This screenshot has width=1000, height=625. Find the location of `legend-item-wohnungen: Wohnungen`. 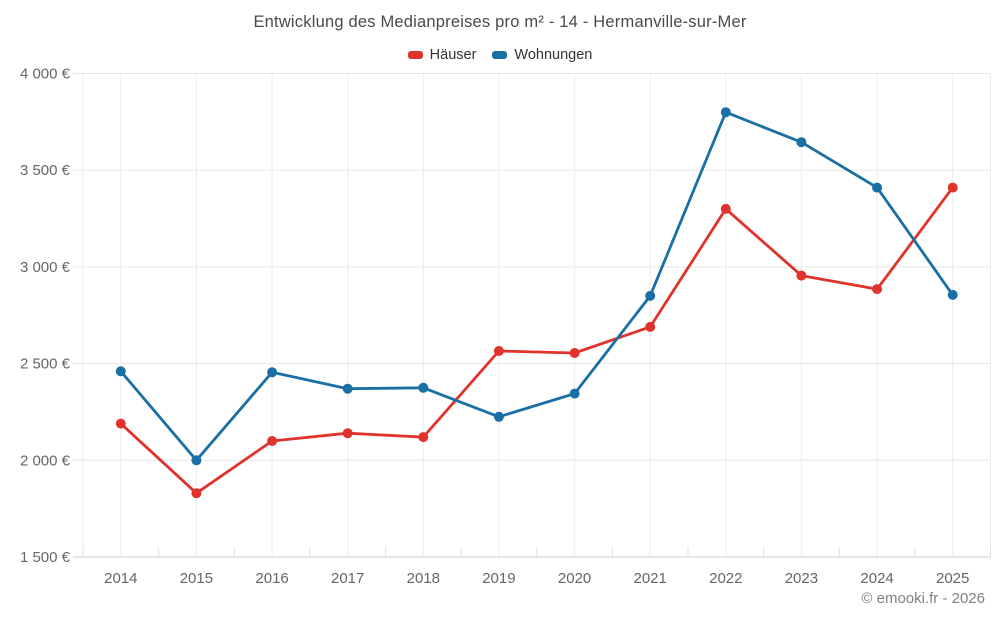

legend-item-wohnungen: Wohnungen is located at coordinates (542, 55).